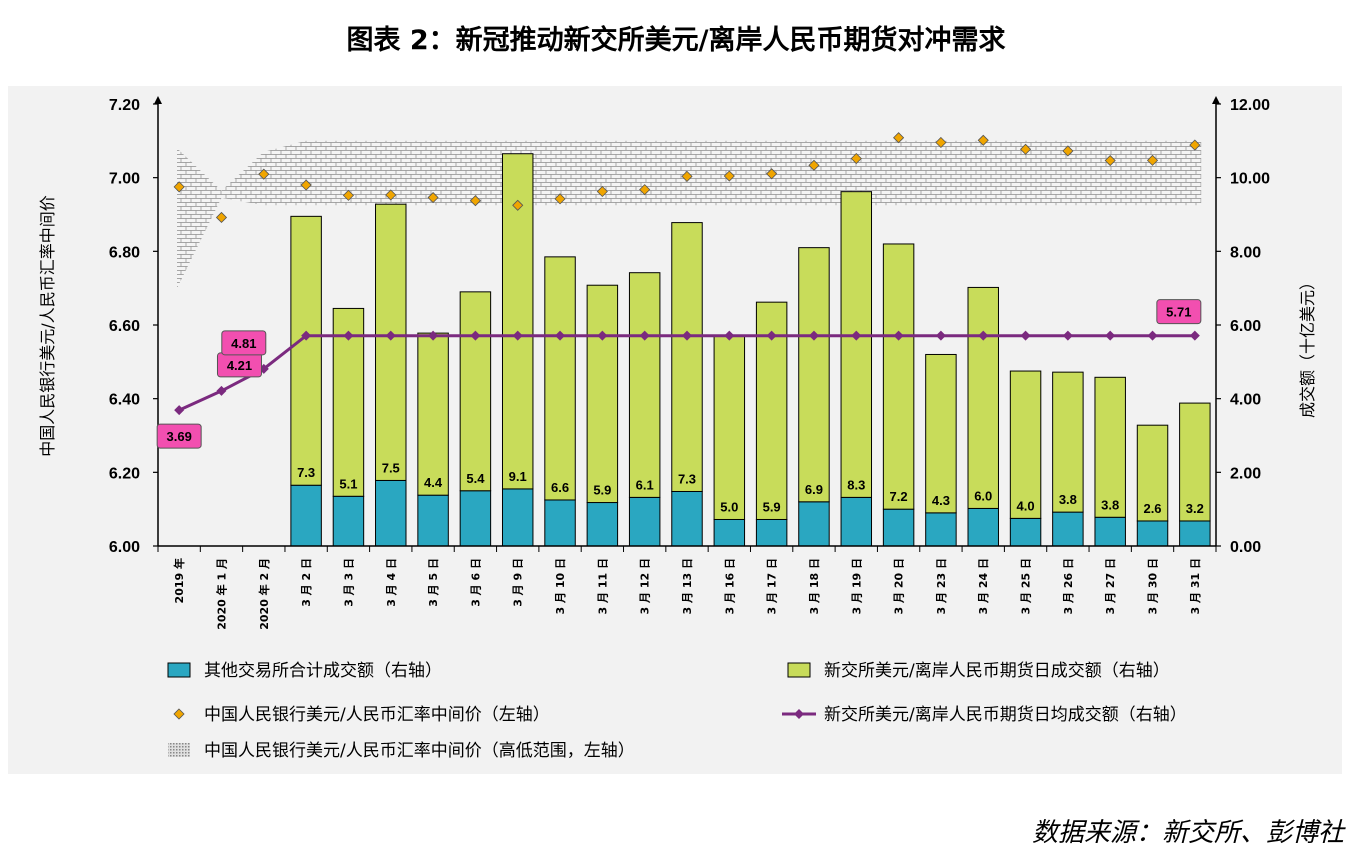  What do you see at coordinates (1187, 833) in the screenshot?
I see `source-note: 数据来源：新交所、彭博社` at bounding box center [1187, 833].